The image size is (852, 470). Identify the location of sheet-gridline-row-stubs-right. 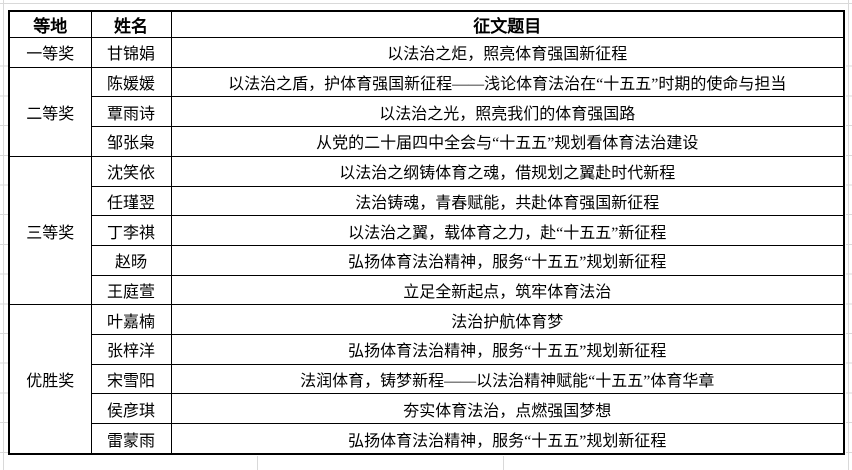
(849, 246).